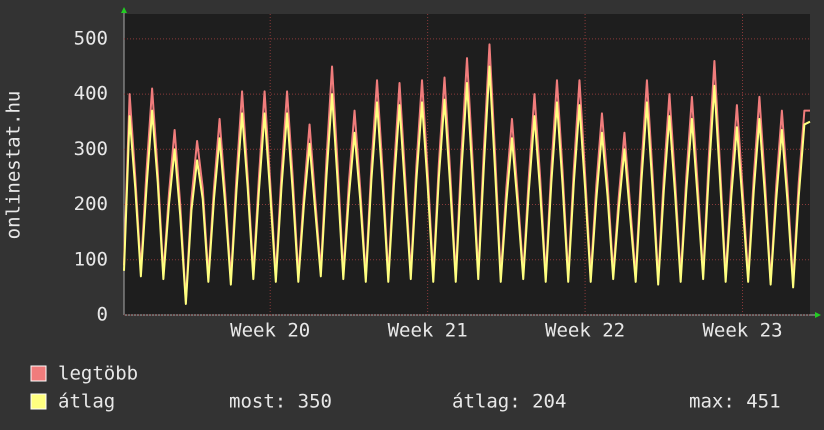  What do you see at coordinates (91, 38) in the screenshot?
I see `y-tick-label: 500` at bounding box center [91, 38].